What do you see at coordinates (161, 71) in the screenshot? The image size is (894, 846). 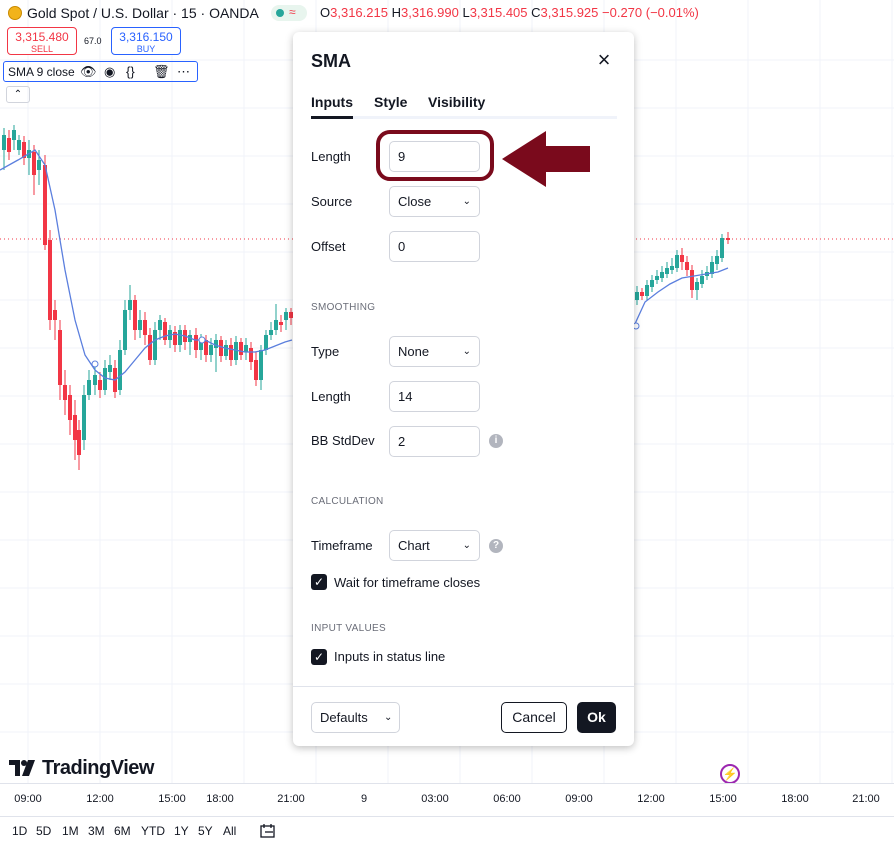 I see `trash-icon: 🗑` at bounding box center [161, 71].